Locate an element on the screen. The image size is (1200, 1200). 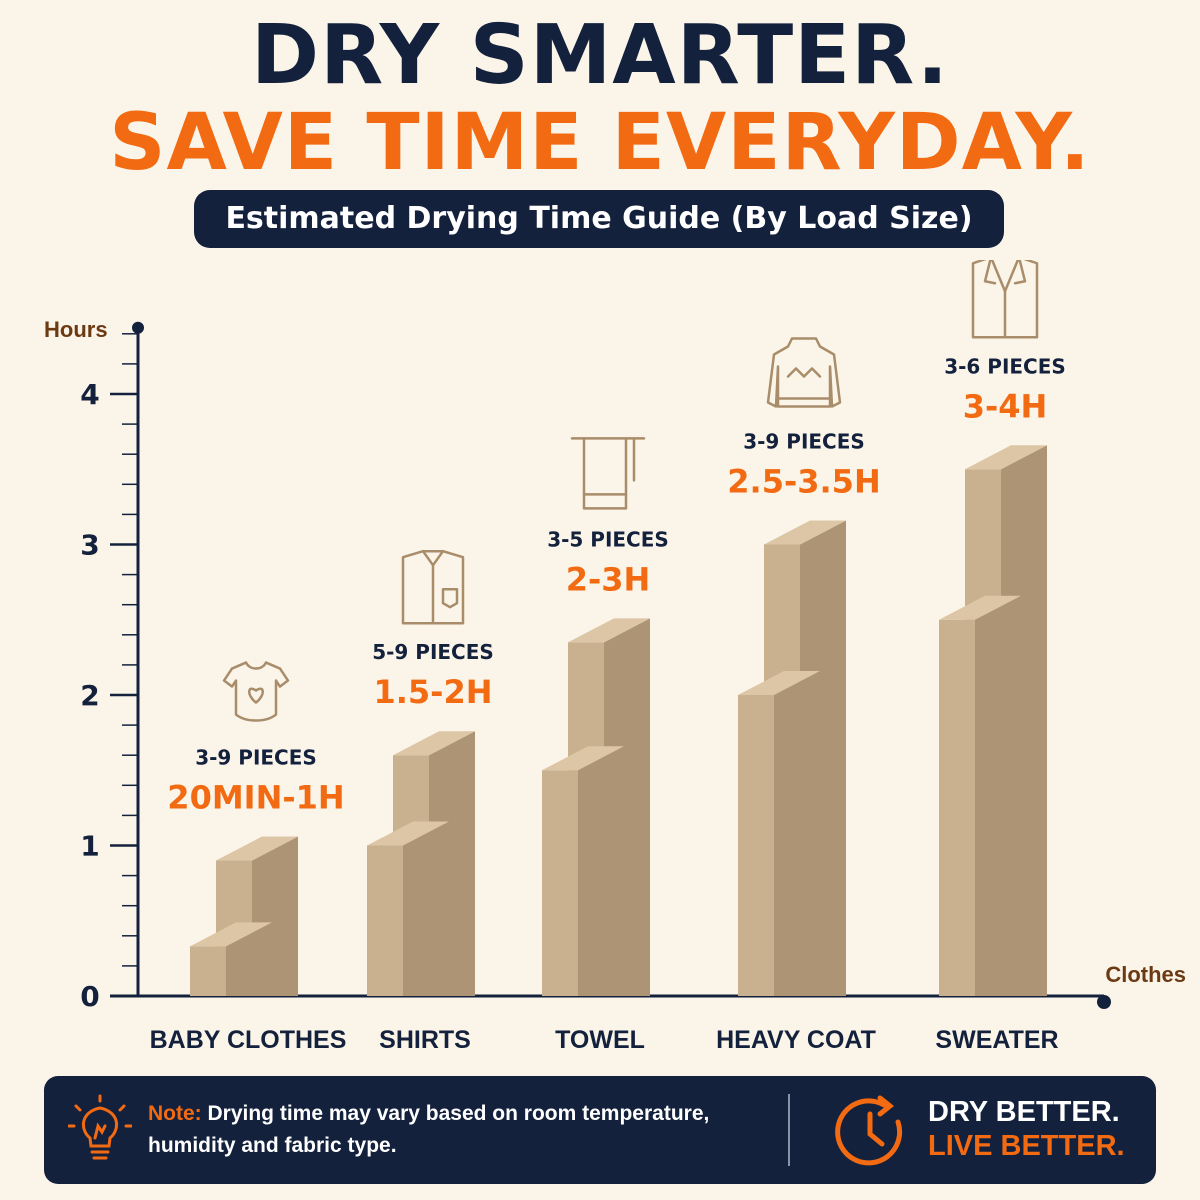
time-label: 2-3H is located at coordinates (608, 579).